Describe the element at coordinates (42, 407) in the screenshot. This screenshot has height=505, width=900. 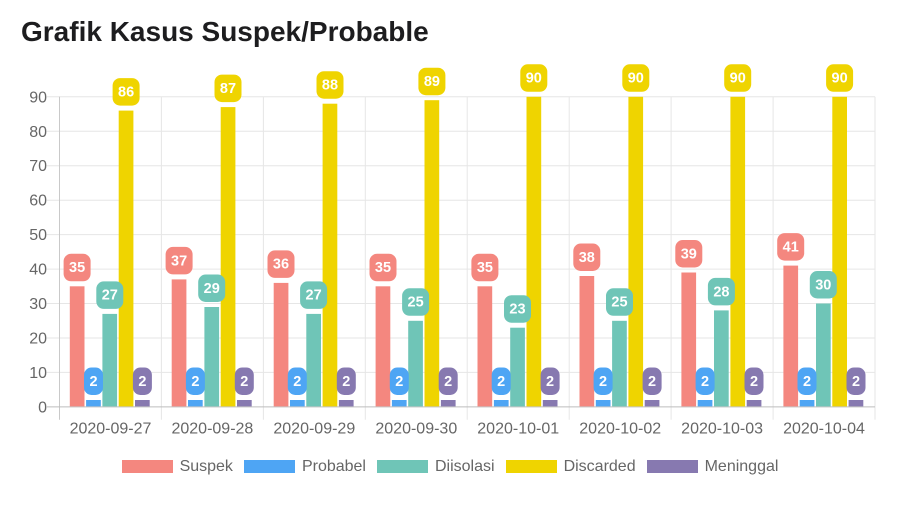
I see `svg-text: 0` at that location.